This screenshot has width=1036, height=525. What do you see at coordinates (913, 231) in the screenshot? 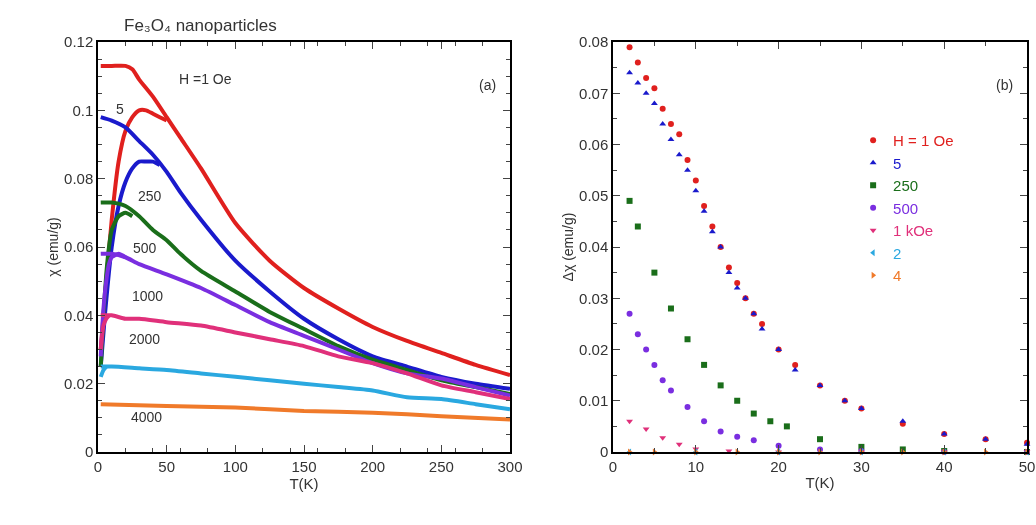
I see `legend-label: 1 kOe` at bounding box center [913, 231].